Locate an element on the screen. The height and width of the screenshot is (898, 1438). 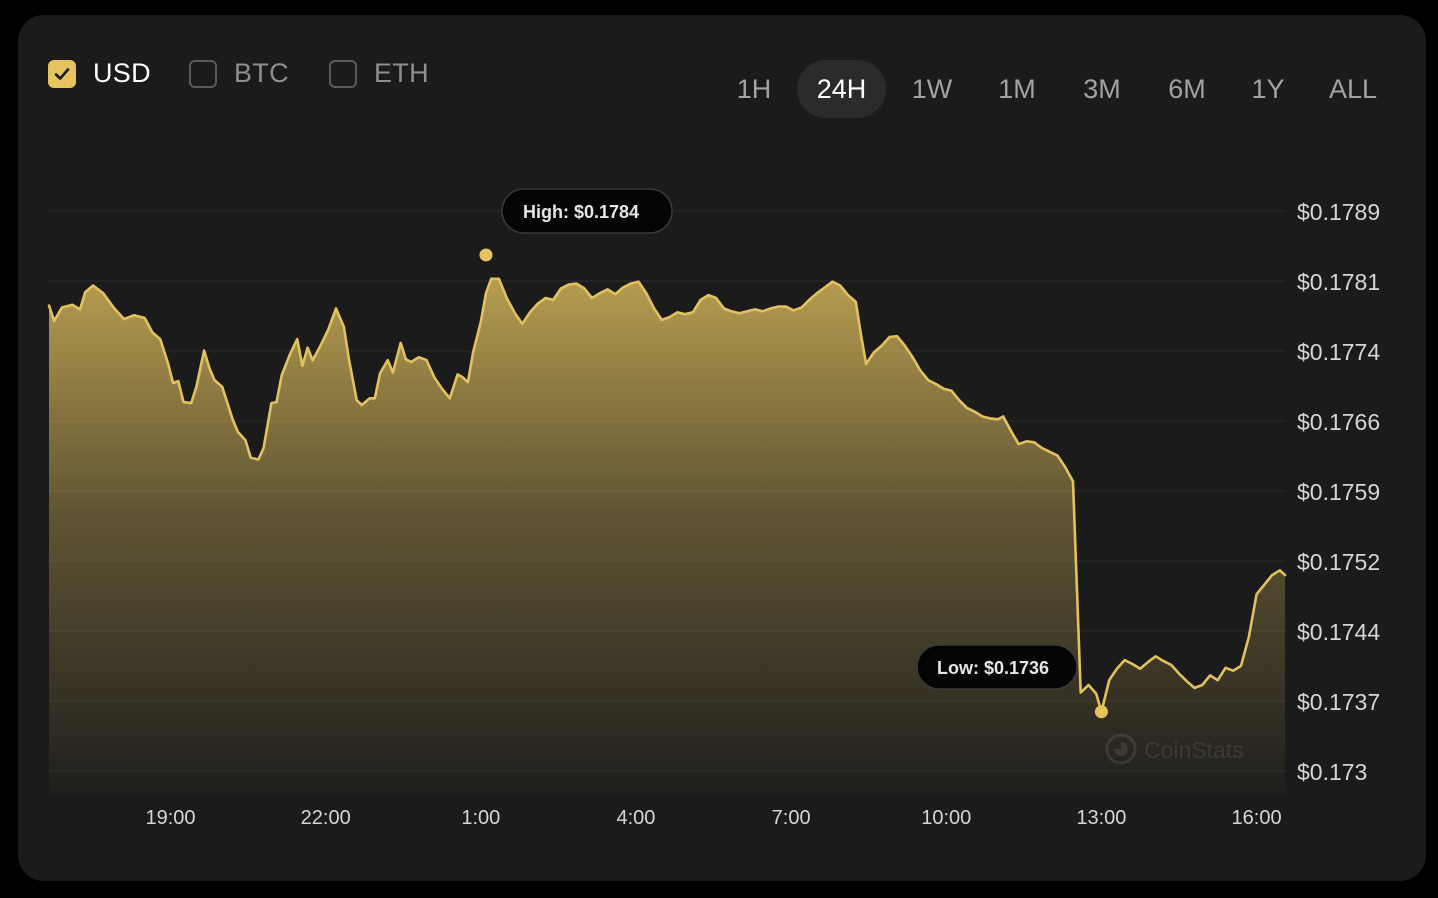
watermark-text: CoinStats is located at coordinates (1194, 750).